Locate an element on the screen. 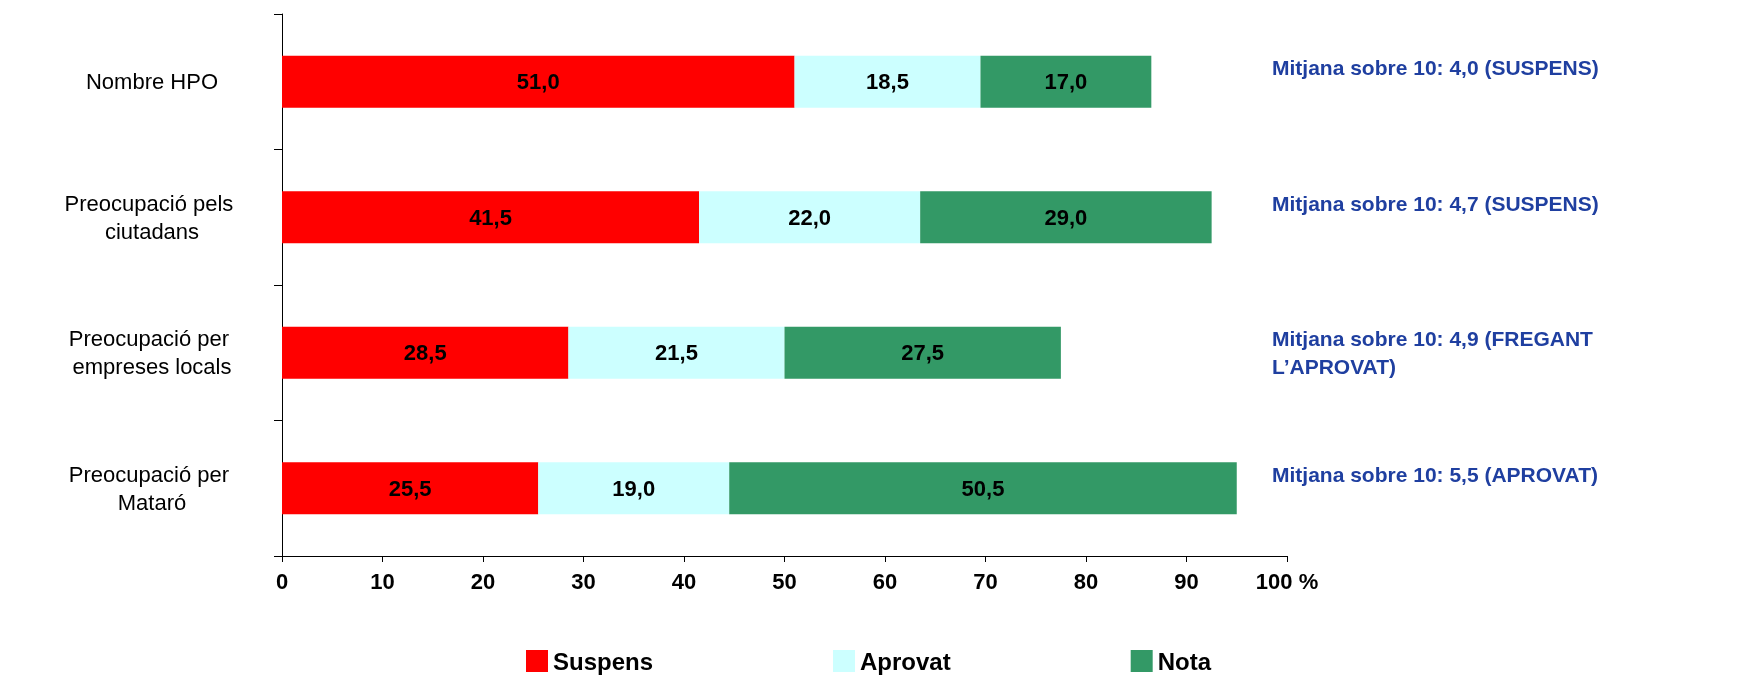  legend-label: Nota is located at coordinates (1184, 661).